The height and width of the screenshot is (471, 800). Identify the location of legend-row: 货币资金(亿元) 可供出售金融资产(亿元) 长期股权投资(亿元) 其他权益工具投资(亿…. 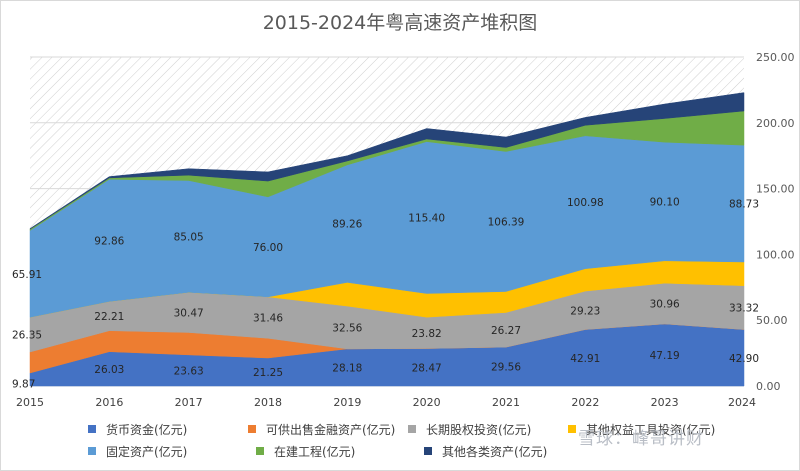
(408, 429).